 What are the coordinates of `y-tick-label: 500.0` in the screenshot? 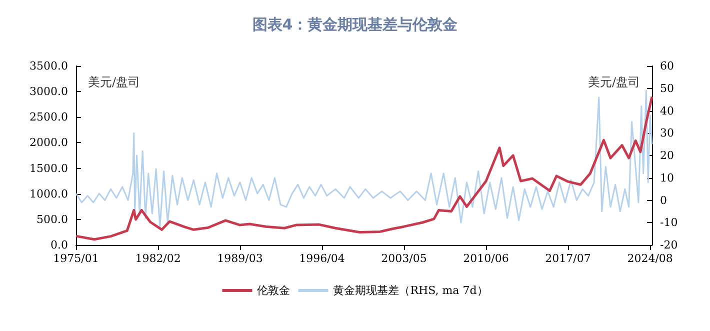 It's located at (52, 219).